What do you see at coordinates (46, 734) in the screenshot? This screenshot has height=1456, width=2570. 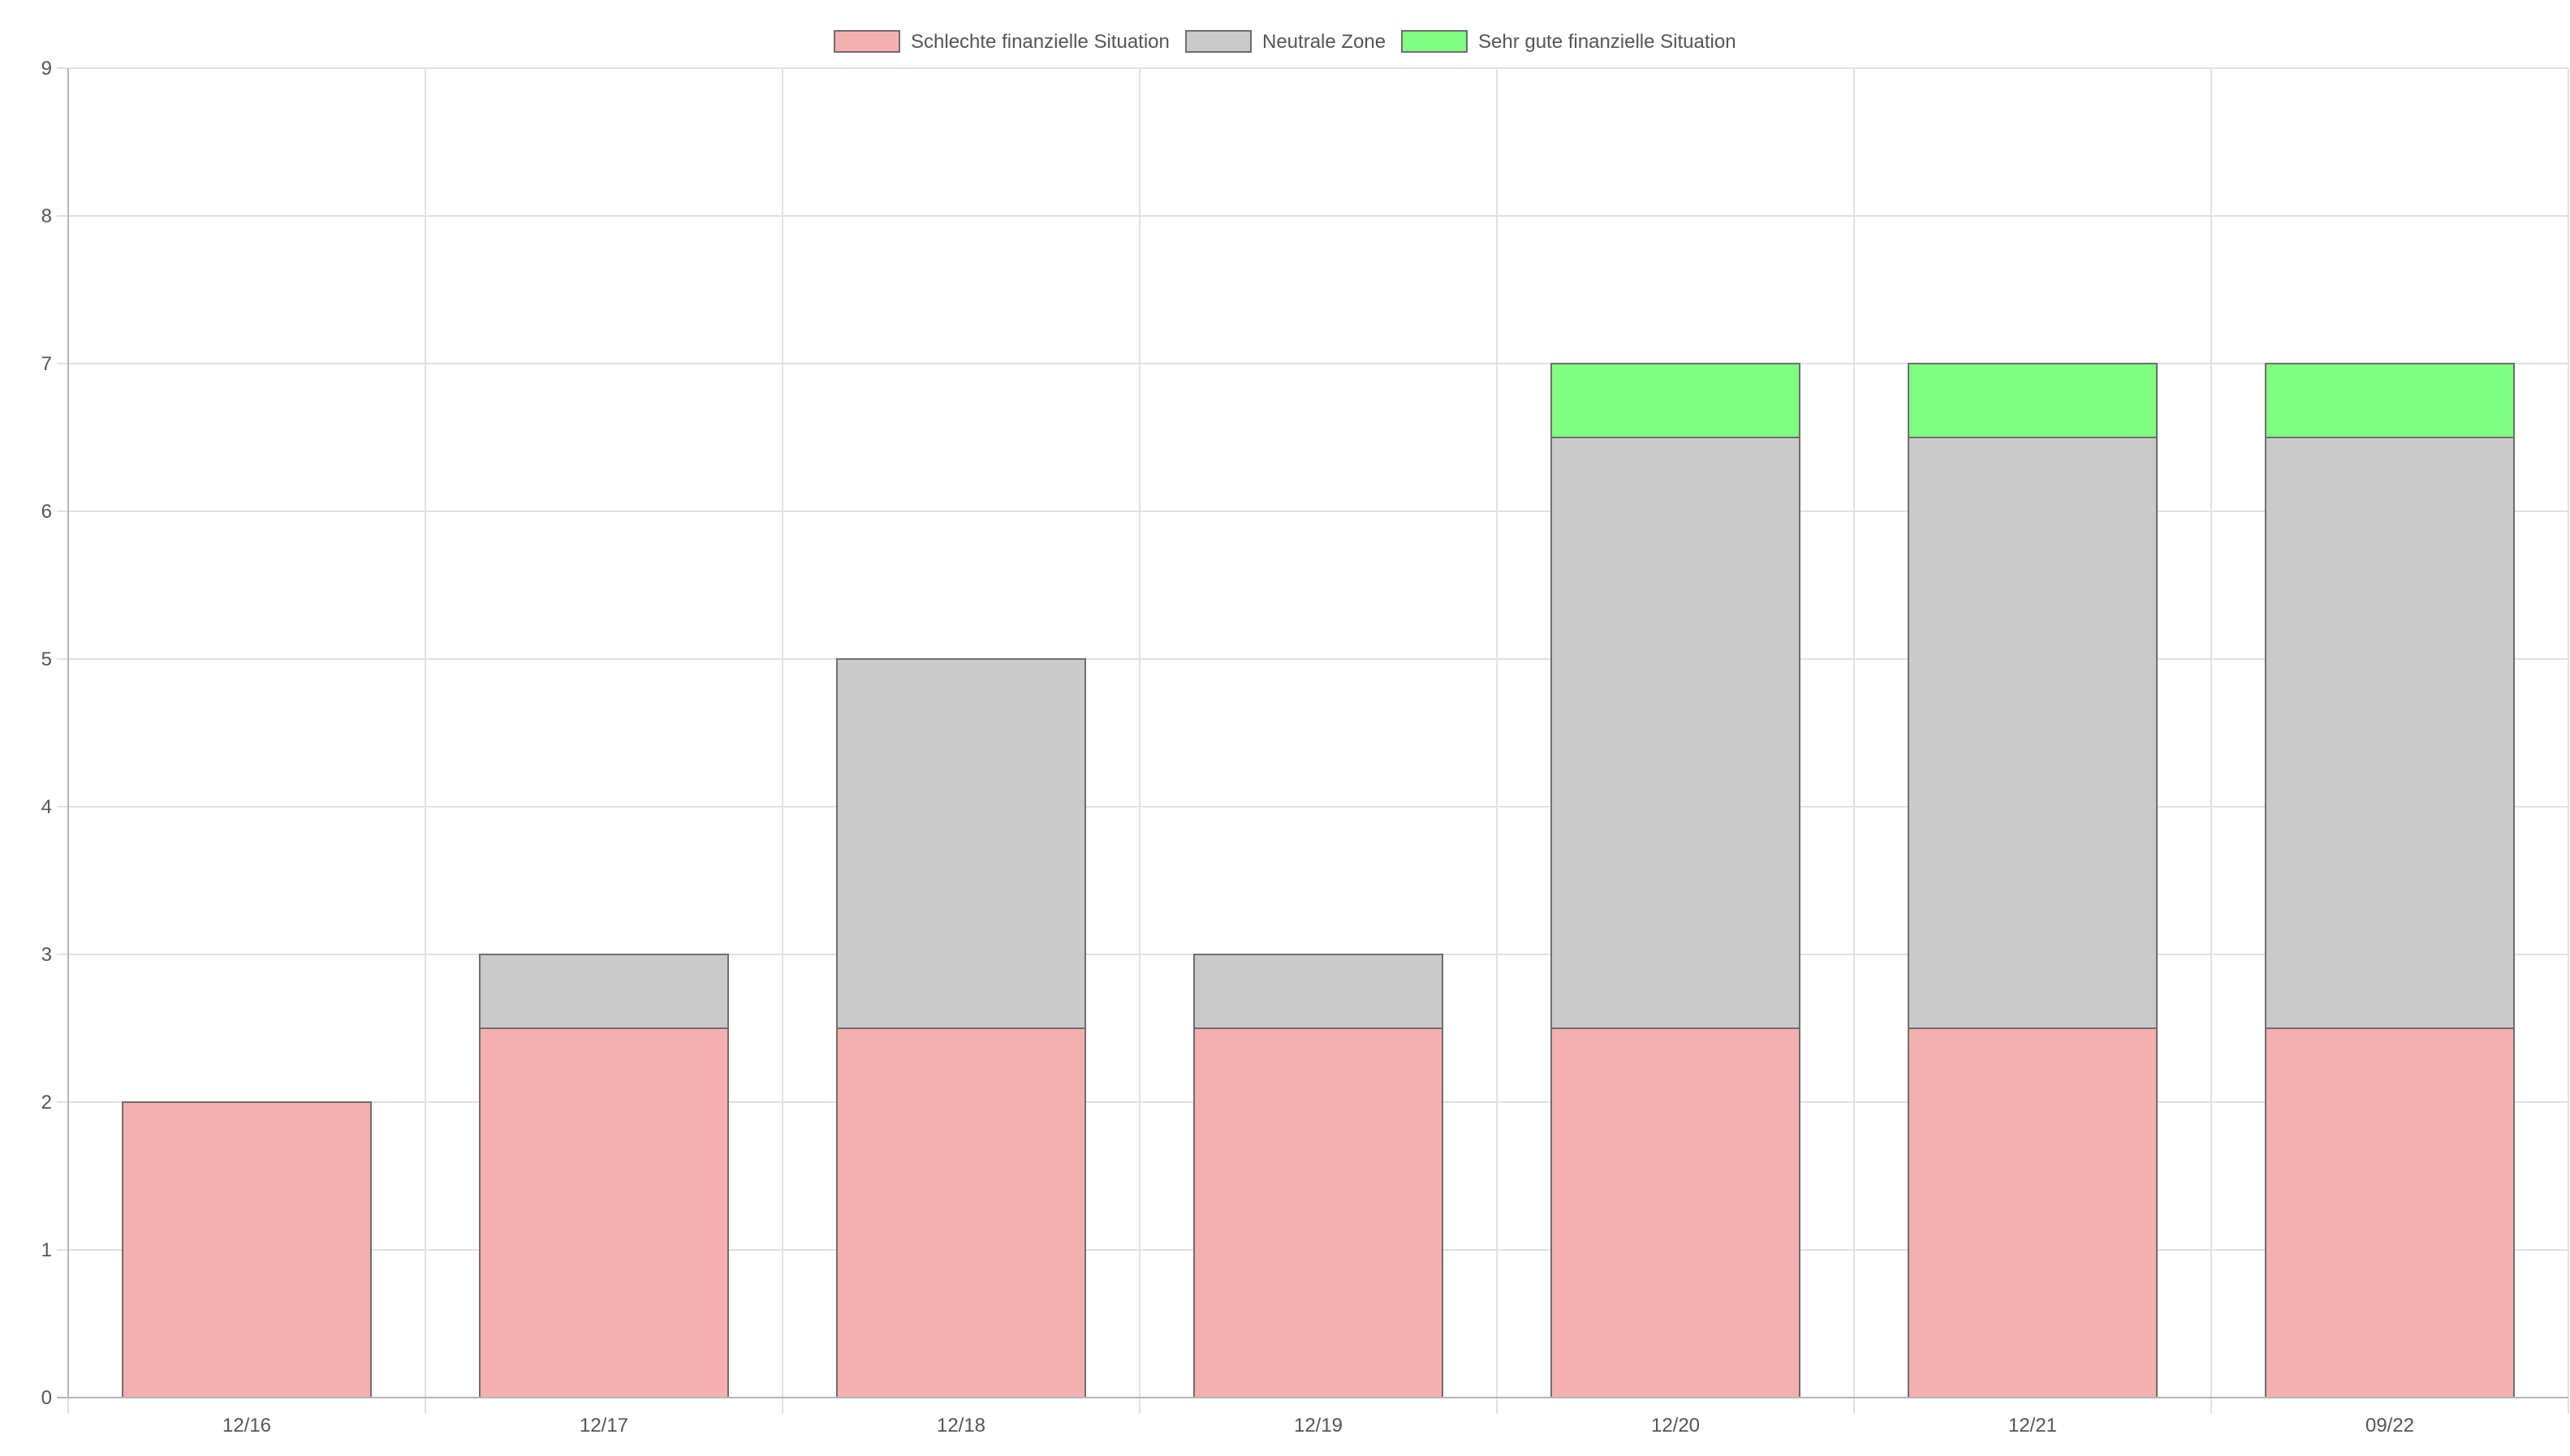 I see `y-axis-ticks: 0 1 2 3 4 5 6 7 8 9` at bounding box center [46, 734].